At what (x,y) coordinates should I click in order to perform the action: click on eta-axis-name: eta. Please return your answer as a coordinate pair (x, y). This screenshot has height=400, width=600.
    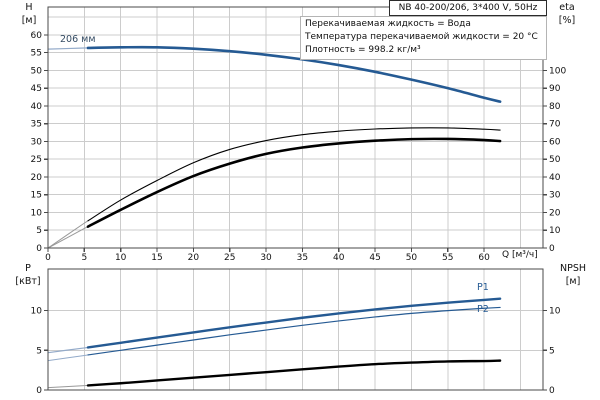
    Looking at the image, I should click on (567, 7).